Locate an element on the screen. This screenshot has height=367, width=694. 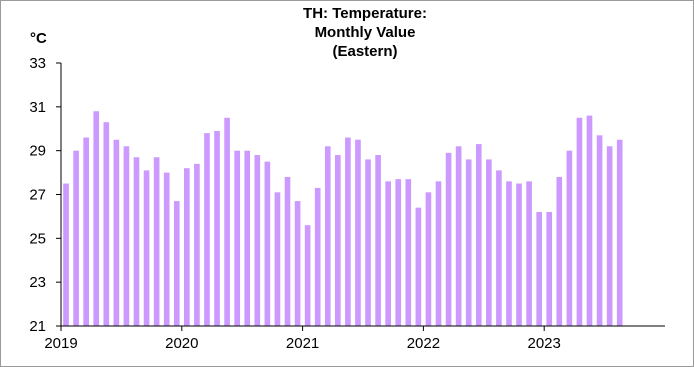
x-tick-label: 2021 is located at coordinates (302, 343).